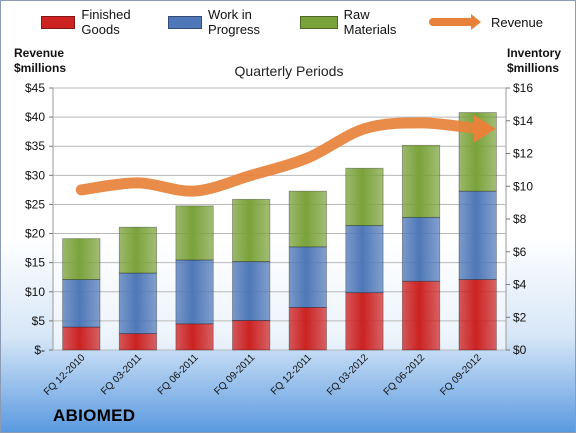 The height and width of the screenshot is (433, 576). I want to click on left-axis-title: Revenue $millions, so click(40, 61).